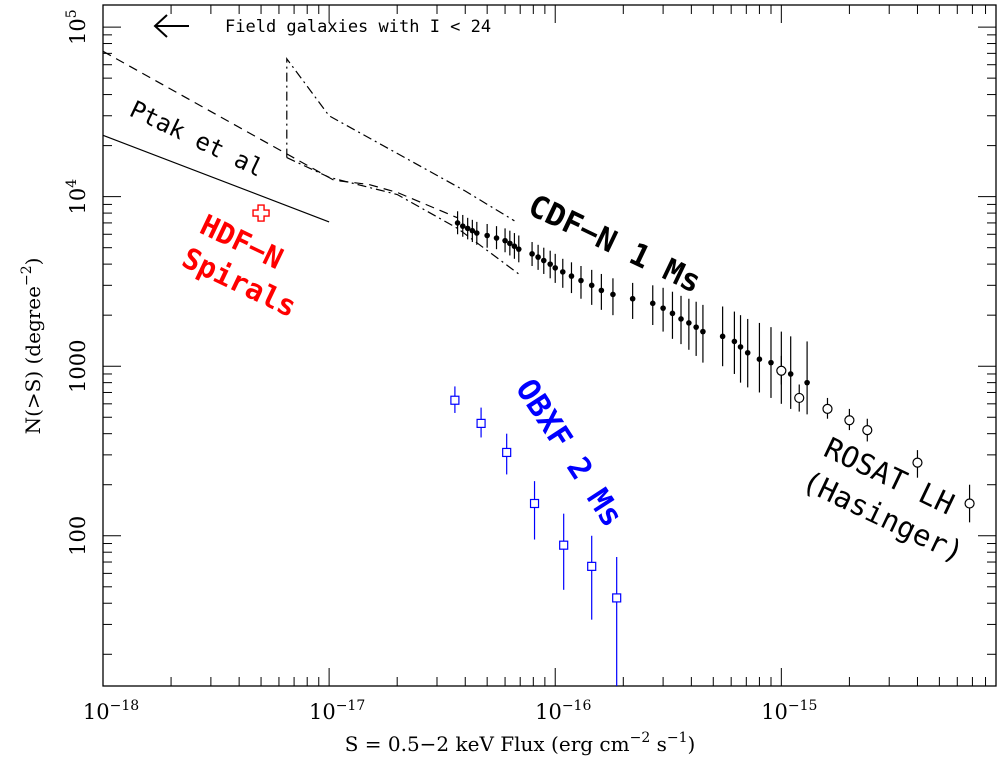 Image resolution: width=999 pixels, height=759 pixels. What do you see at coordinates (261, 213) in the screenshot?
I see `hdfn-point` at bounding box center [261, 213].